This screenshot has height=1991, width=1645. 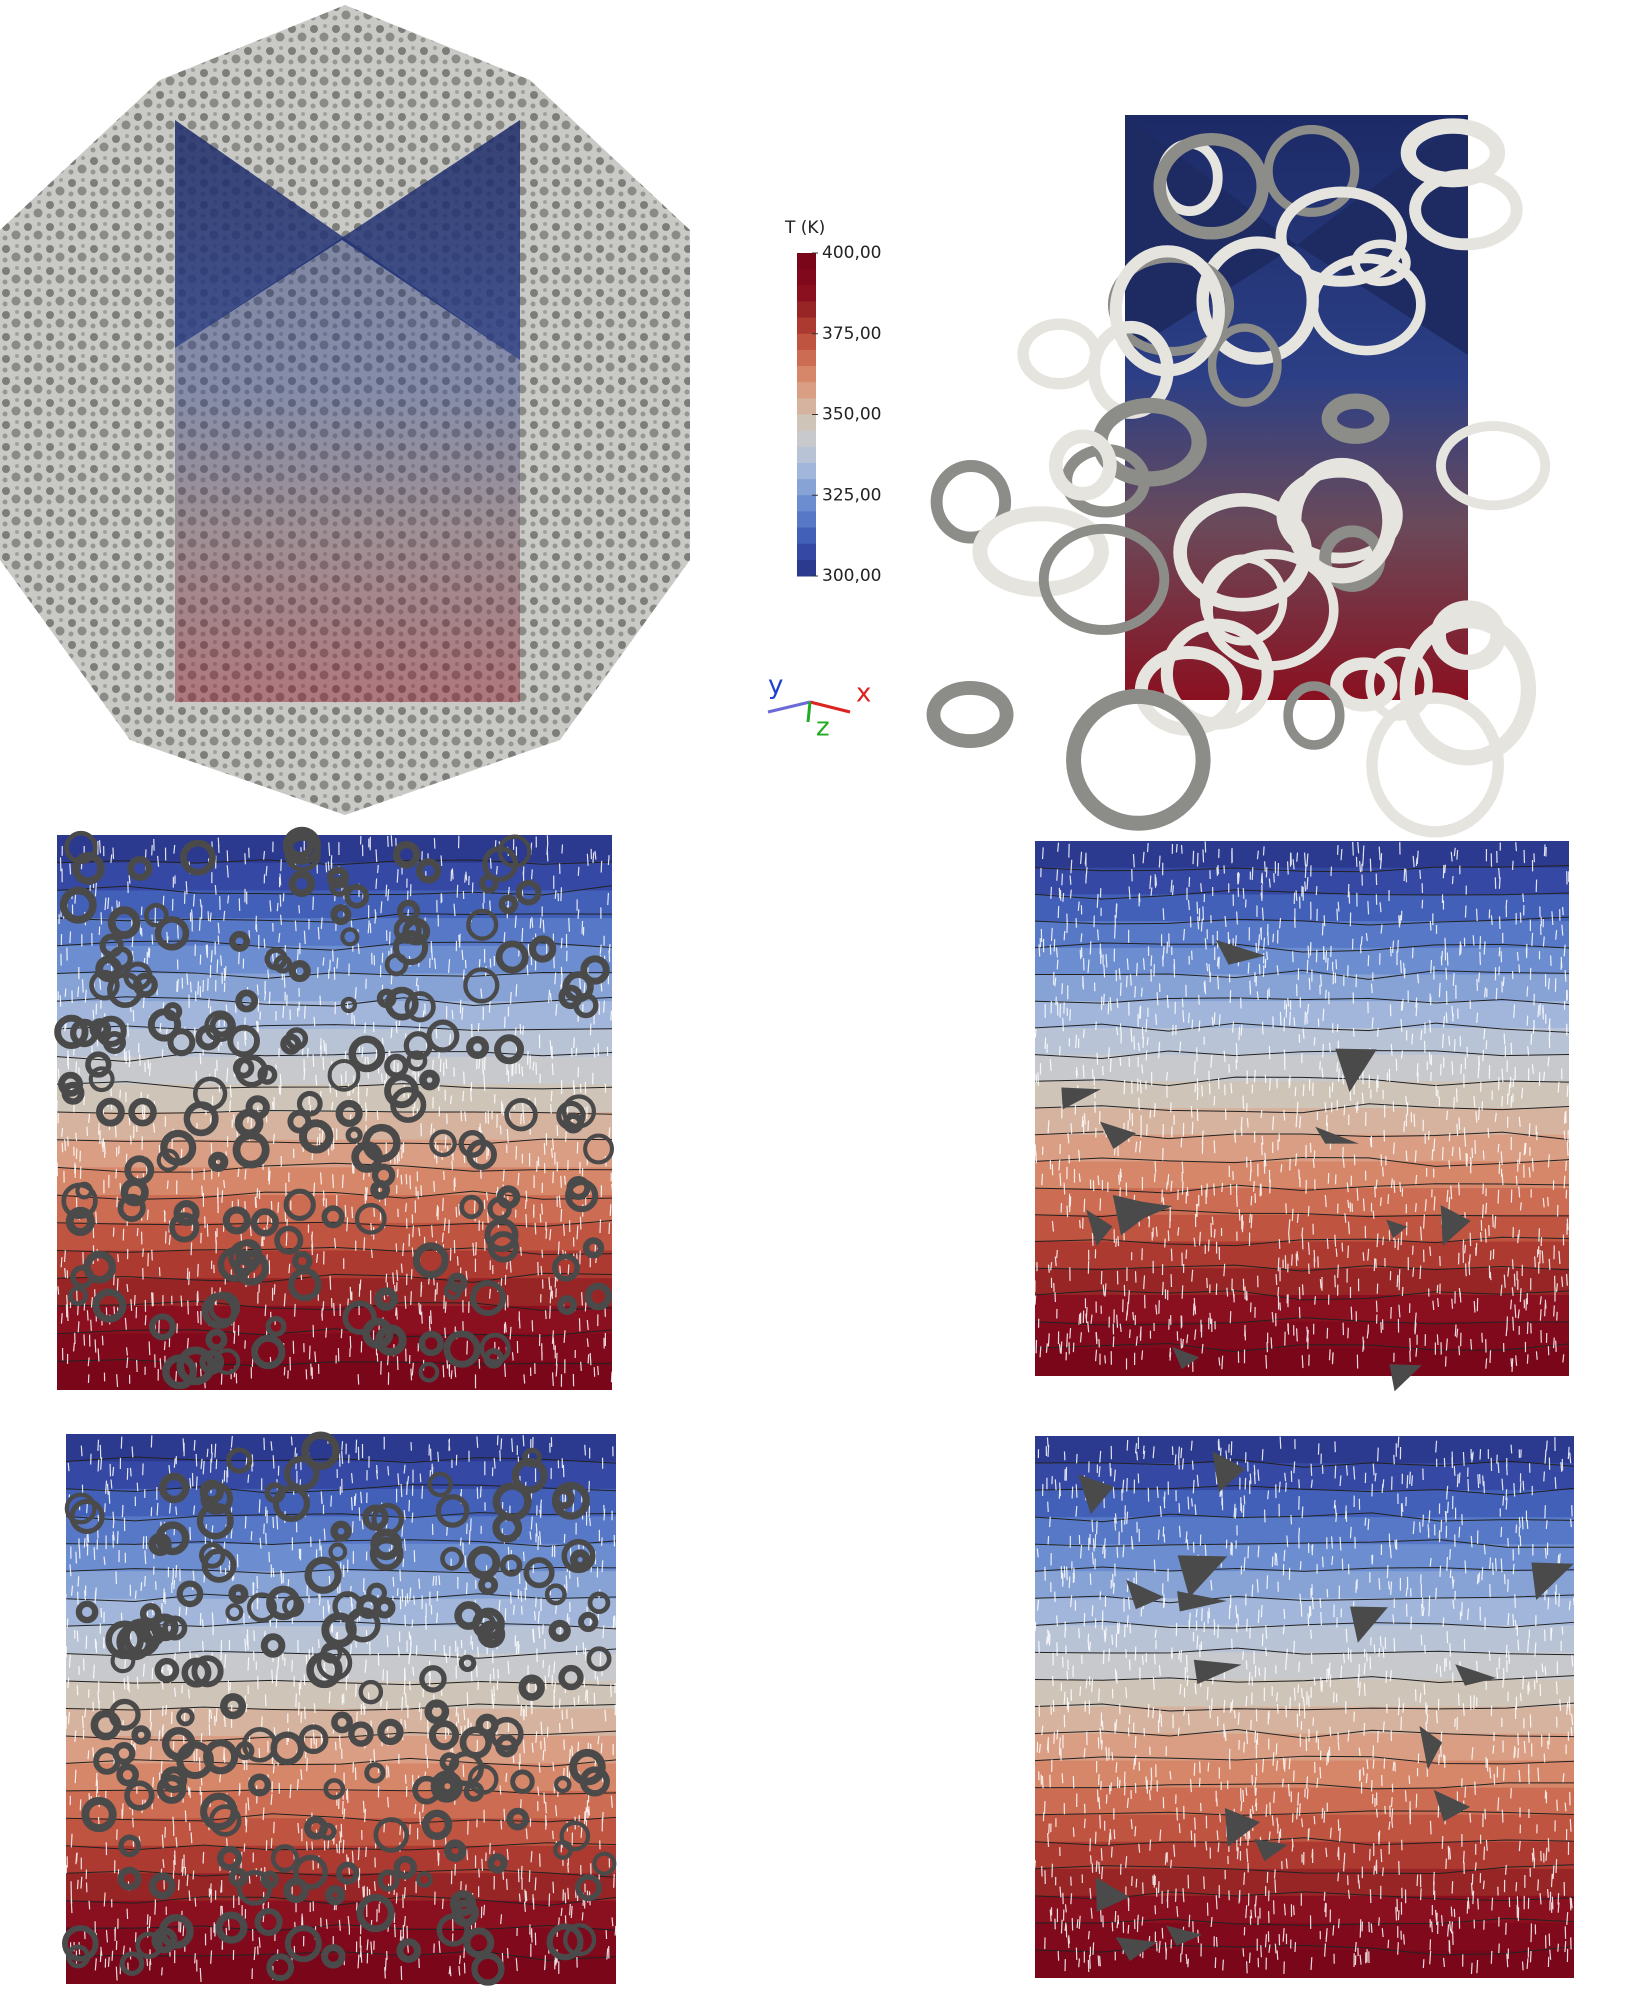 What do you see at coordinates (789, 707) in the screenshot?
I see `y-axis-arrow` at bounding box center [789, 707].